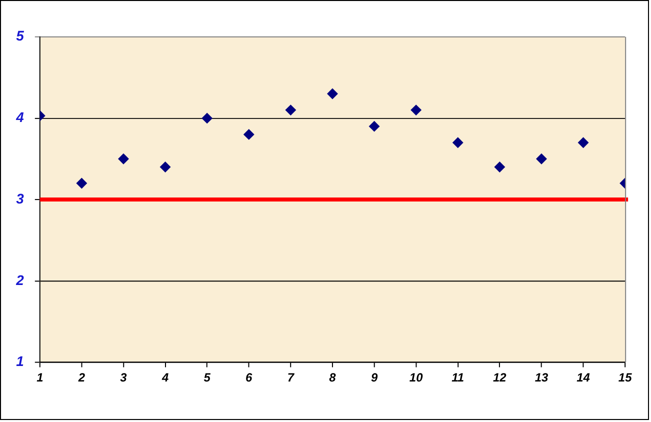 The image size is (651, 422). What do you see at coordinates (20, 36) in the screenshot?
I see `y-tick-label: 5` at bounding box center [20, 36].